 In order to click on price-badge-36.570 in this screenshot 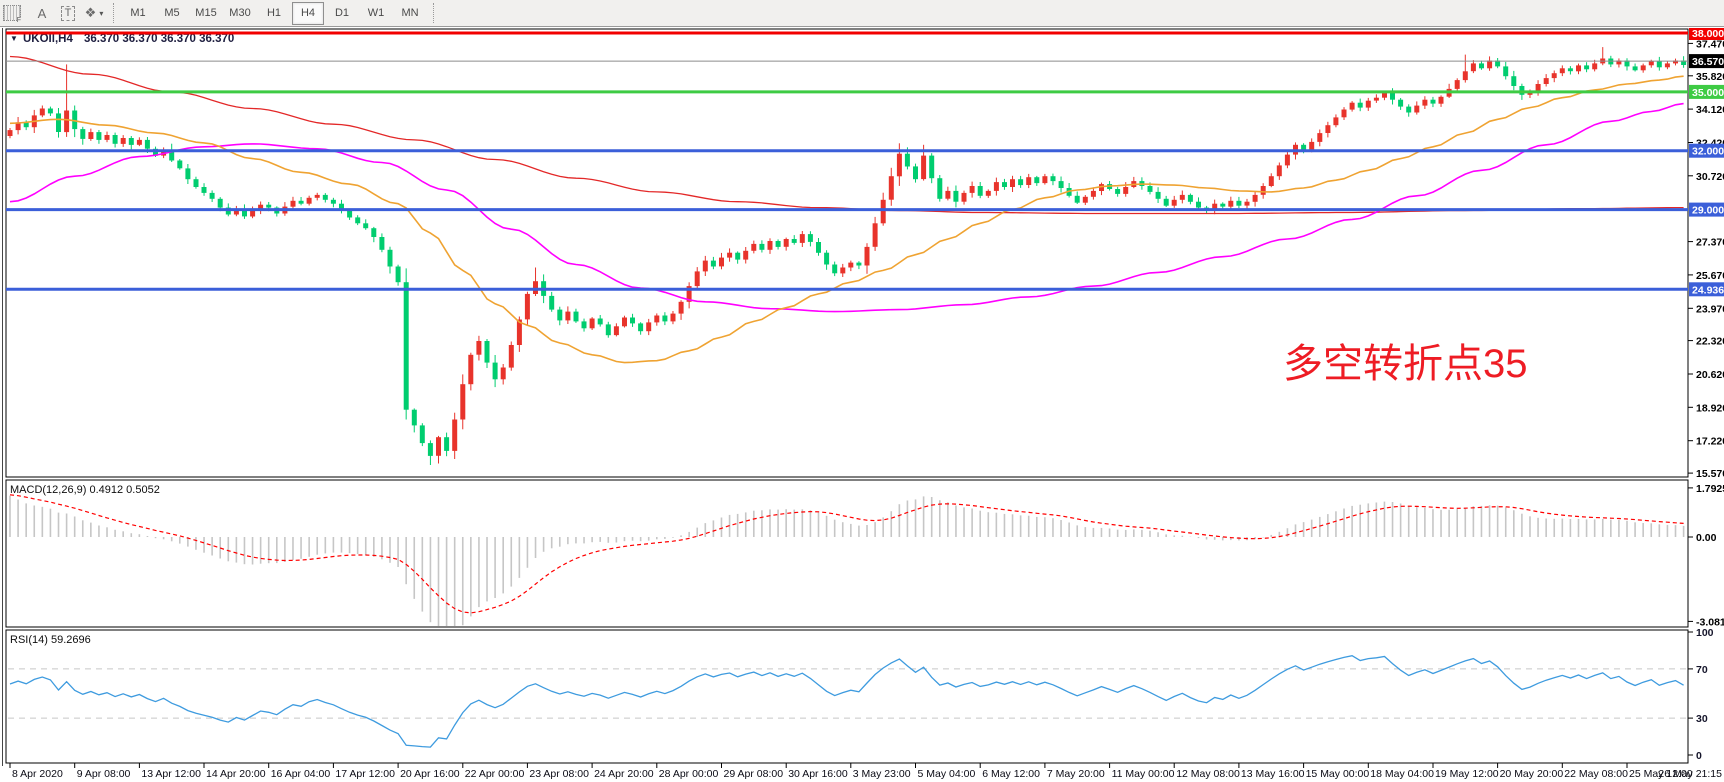, I will do `click(1706, 61)`.